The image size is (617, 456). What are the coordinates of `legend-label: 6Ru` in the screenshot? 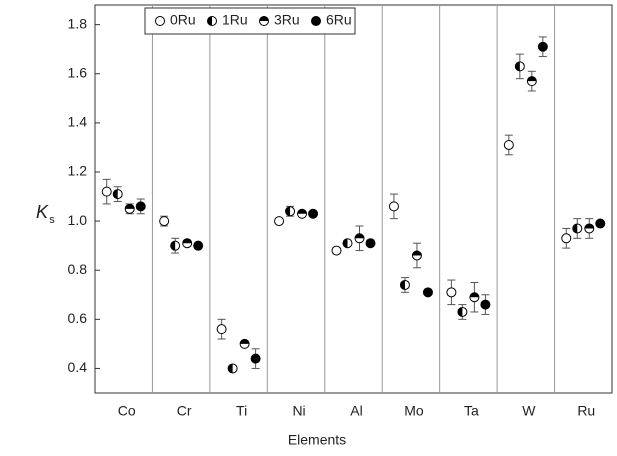 It's located at (339, 20).